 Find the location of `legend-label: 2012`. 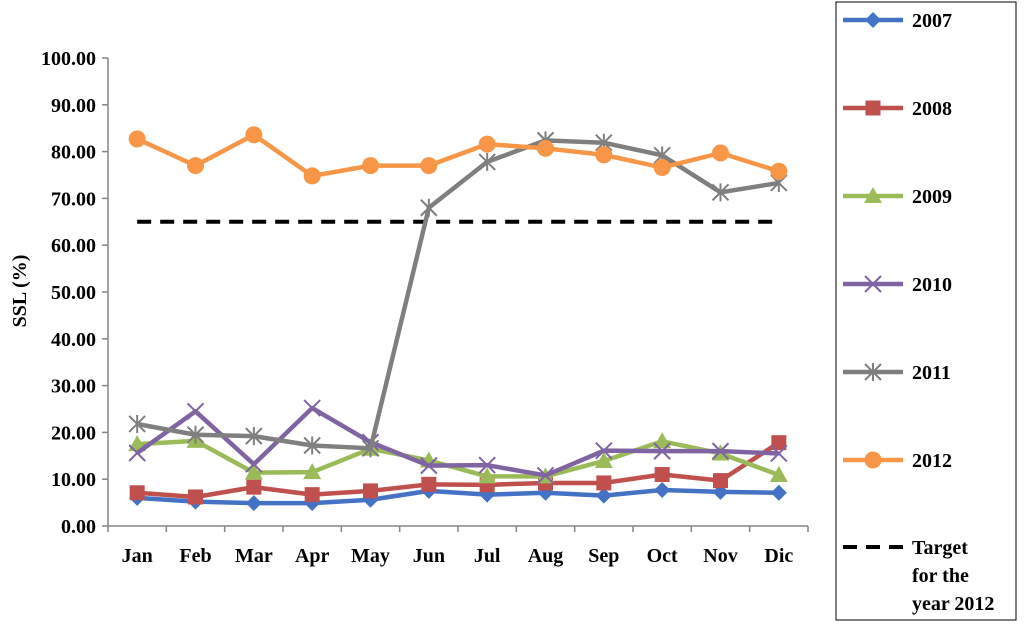

legend-label: 2012 is located at coordinates (932, 461).